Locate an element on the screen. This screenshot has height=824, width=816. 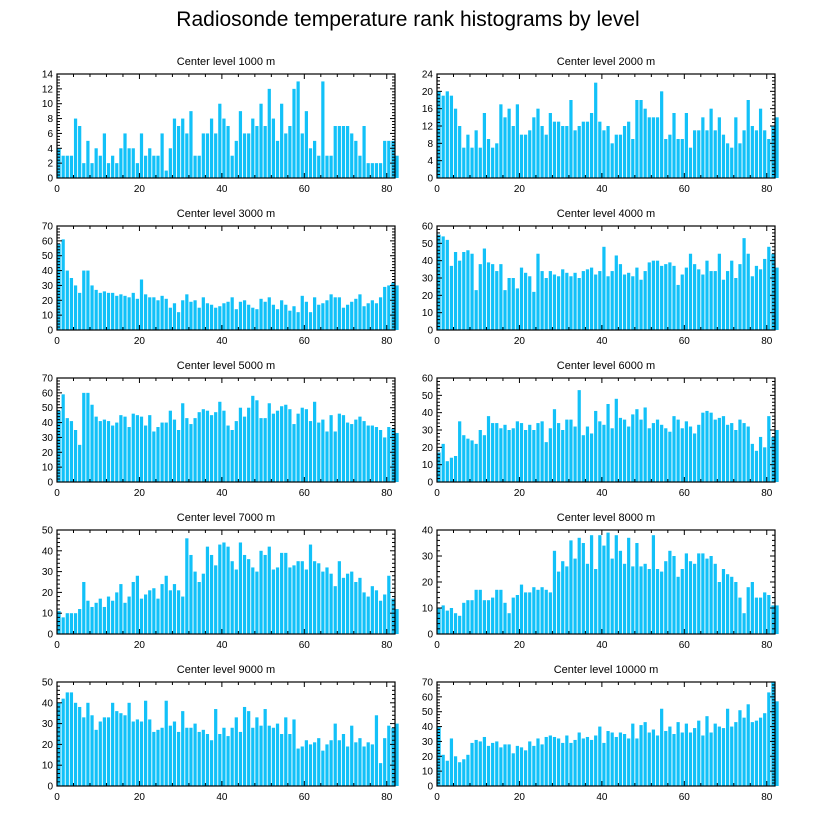
histogram-panel: Center level 8000 m 0 20 40 60 80 0 10 20 30 40 is located at coordinates (600, 581).